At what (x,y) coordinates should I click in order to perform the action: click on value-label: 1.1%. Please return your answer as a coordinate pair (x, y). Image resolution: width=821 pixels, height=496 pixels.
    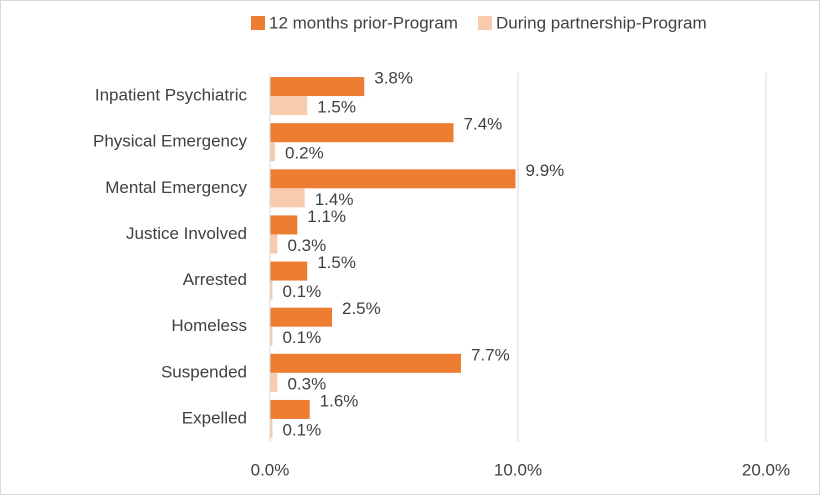
    Looking at the image, I should click on (326, 216).